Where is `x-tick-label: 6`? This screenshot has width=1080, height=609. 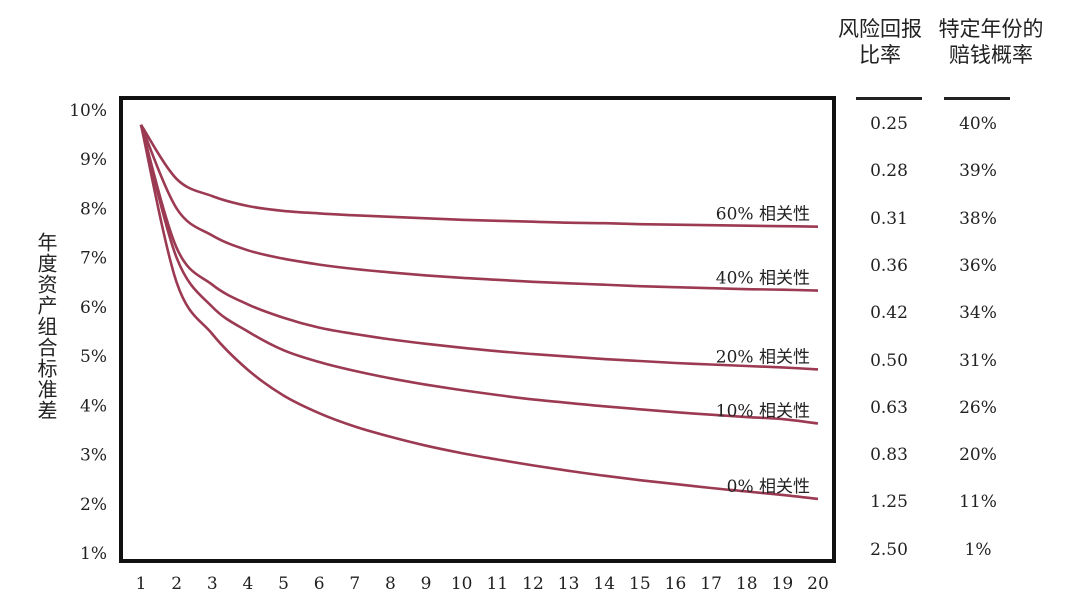
x-tick-label: 6 is located at coordinates (319, 584).